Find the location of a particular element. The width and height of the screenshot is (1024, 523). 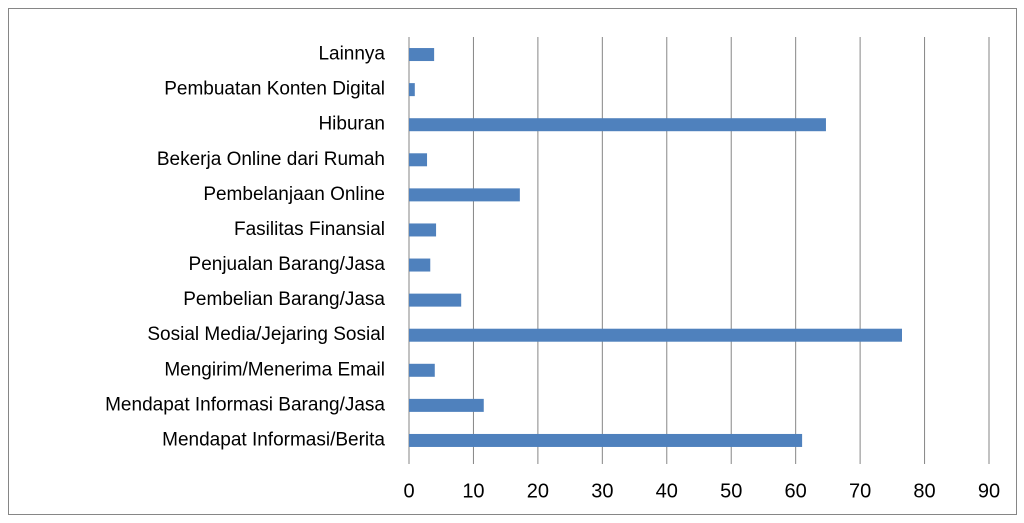

x-tick-label: 0 is located at coordinates (408, 491).